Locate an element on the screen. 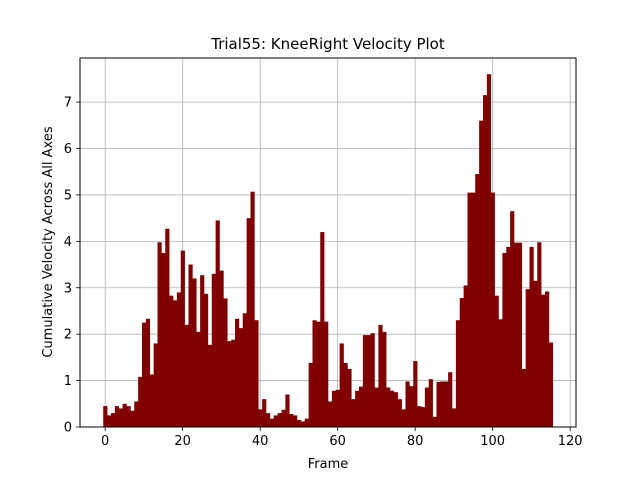 Image resolution: width=640 pixels, height=480 pixels. y-tick-label: 1 is located at coordinates (68, 381).